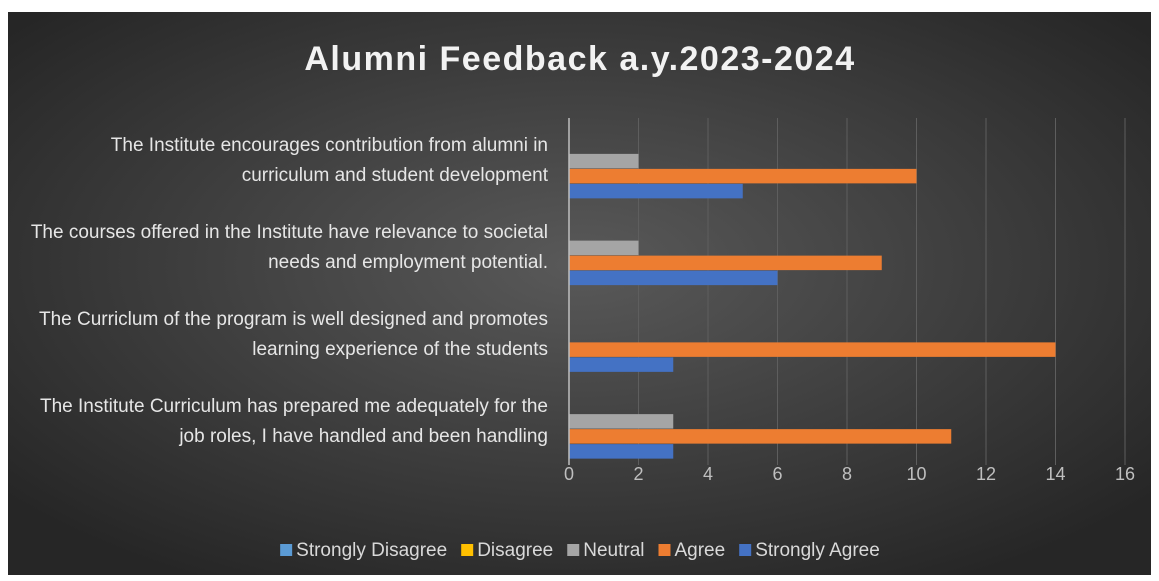 The width and height of the screenshot is (1159, 581). Describe the element at coordinates (569, 474) in the screenshot. I see `x-tick-label: 0` at that location.